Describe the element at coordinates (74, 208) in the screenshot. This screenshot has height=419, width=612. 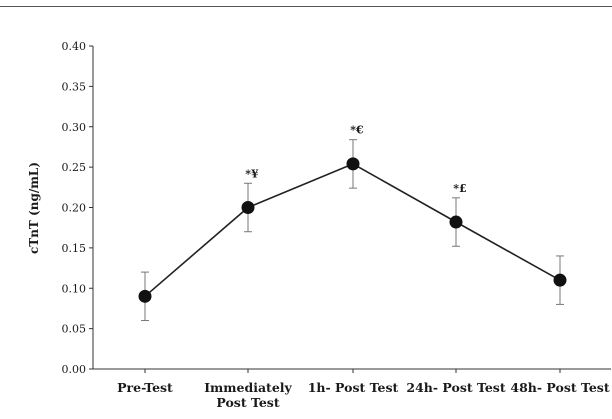
I see `y-tick-label: 0.20` at that location.